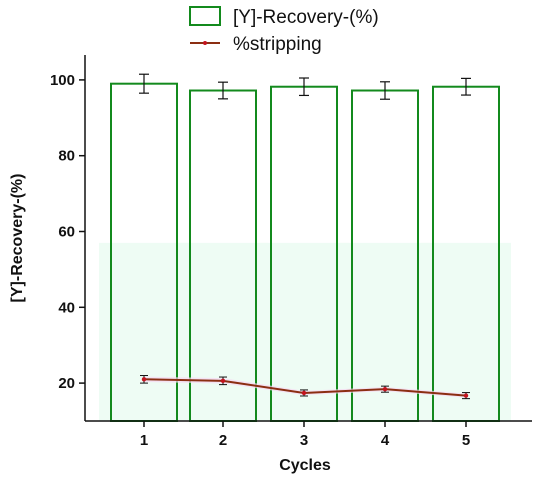 Image resolution: width=550 pixels, height=483 pixels. What do you see at coordinates (66, 156) in the screenshot?
I see `y-tick-label-80: 80` at bounding box center [66, 156].